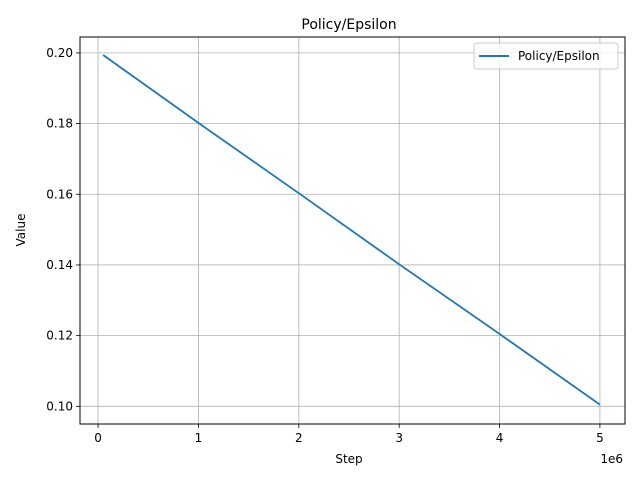 This screenshot has width=640, height=480. Describe the element at coordinates (59, 194) in the screenshot. I see `y-tick-label: 0.16` at that location.